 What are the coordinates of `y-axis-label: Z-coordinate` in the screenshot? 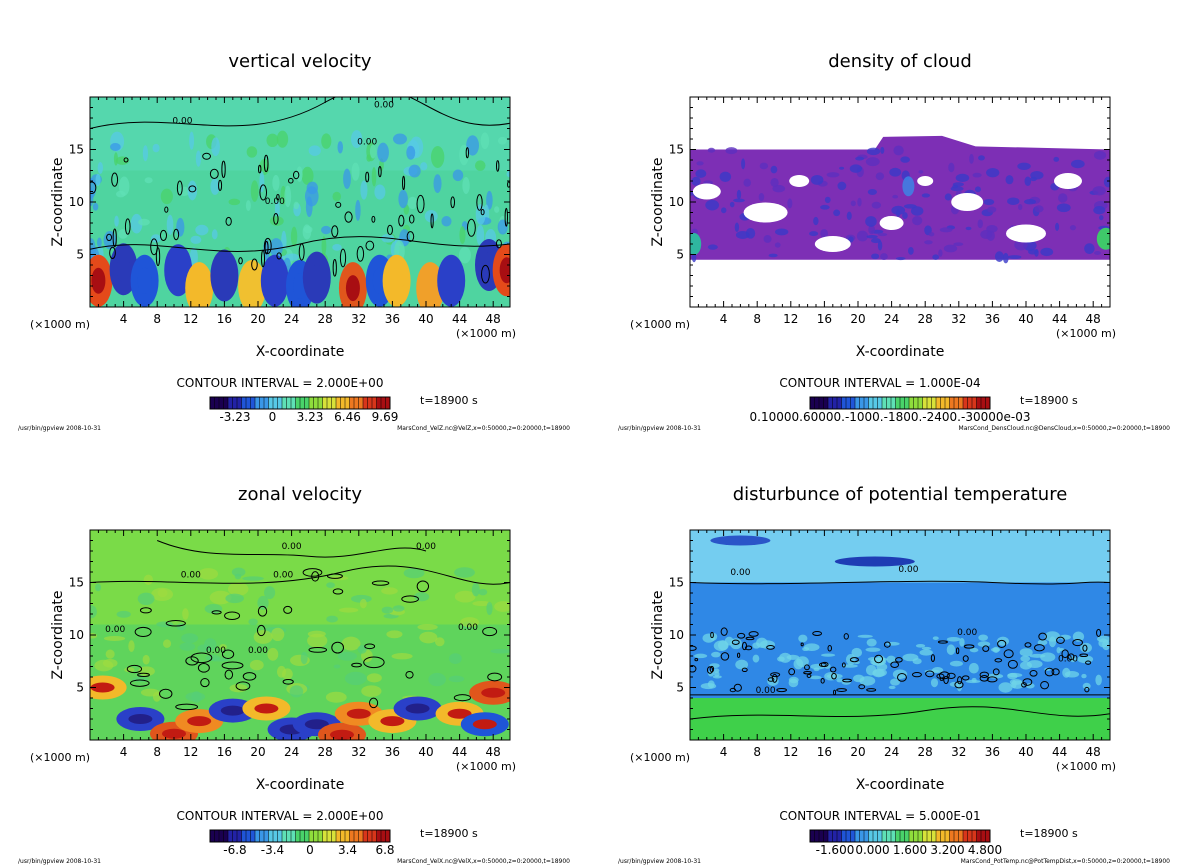 It's located at (58, 201).